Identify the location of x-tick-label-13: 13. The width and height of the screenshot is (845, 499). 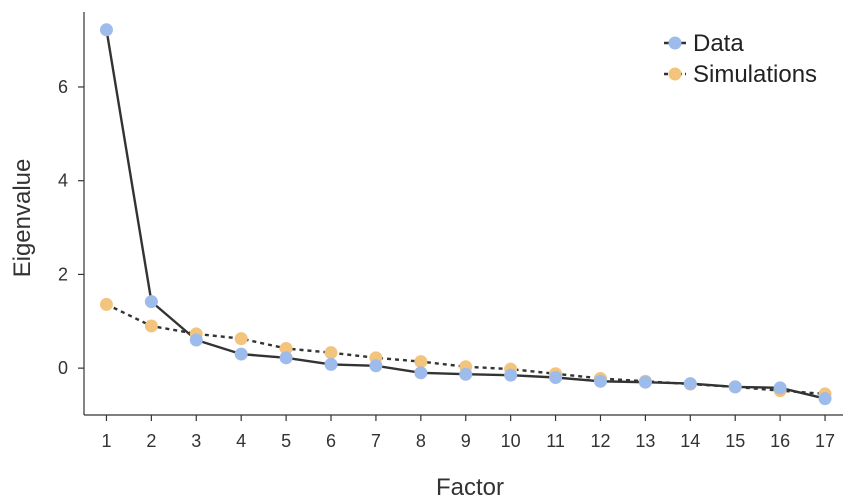
(645, 441).